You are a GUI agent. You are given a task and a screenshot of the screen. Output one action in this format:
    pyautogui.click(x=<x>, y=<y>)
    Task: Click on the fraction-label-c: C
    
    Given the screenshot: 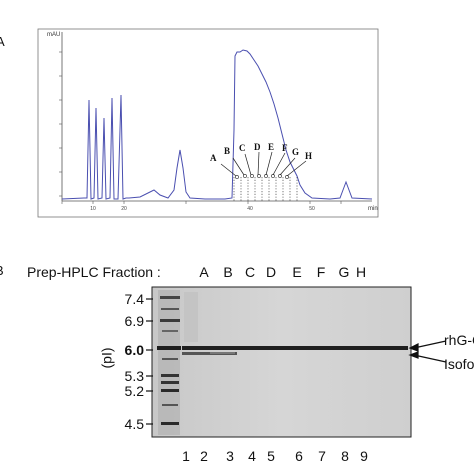 What is the action you would take?
    pyautogui.click(x=242, y=148)
    